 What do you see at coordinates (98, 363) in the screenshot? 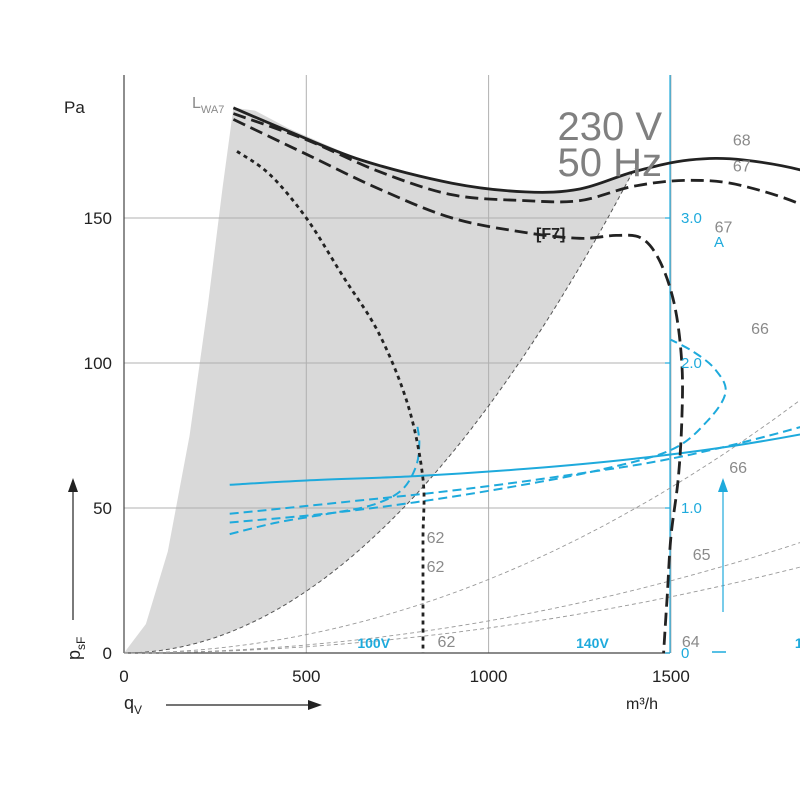
I see `y-tick-label: 100` at bounding box center [98, 363].